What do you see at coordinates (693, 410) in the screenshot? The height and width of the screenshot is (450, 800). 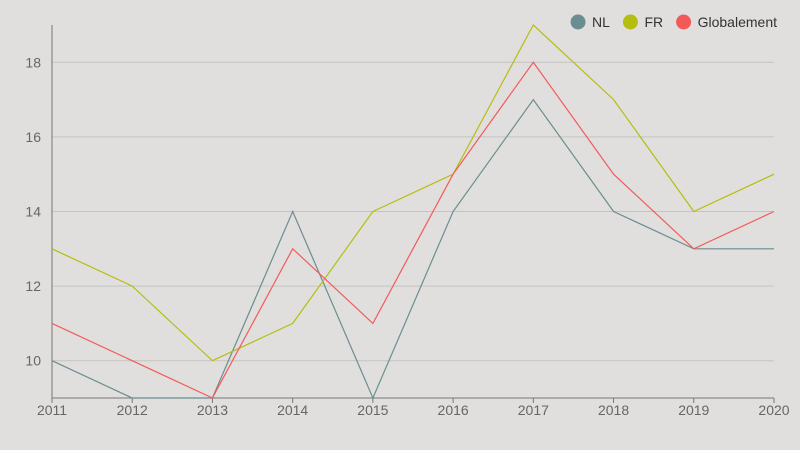 I see `x-tick-label: 2019` at bounding box center [693, 410].